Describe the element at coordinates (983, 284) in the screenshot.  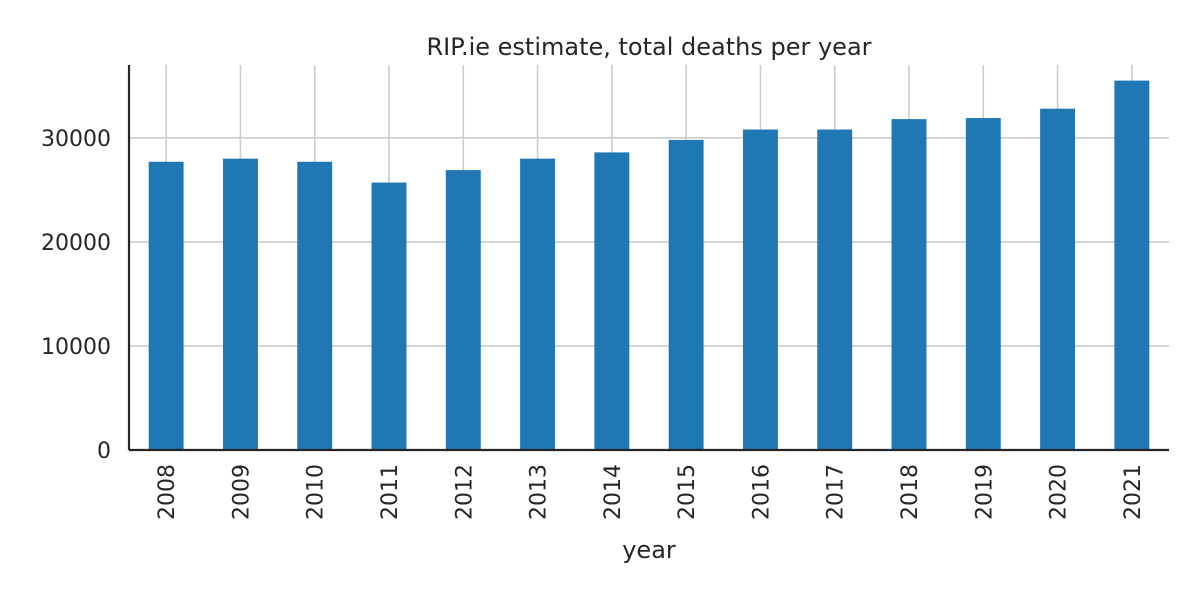
I see `bar-2019` at that location.